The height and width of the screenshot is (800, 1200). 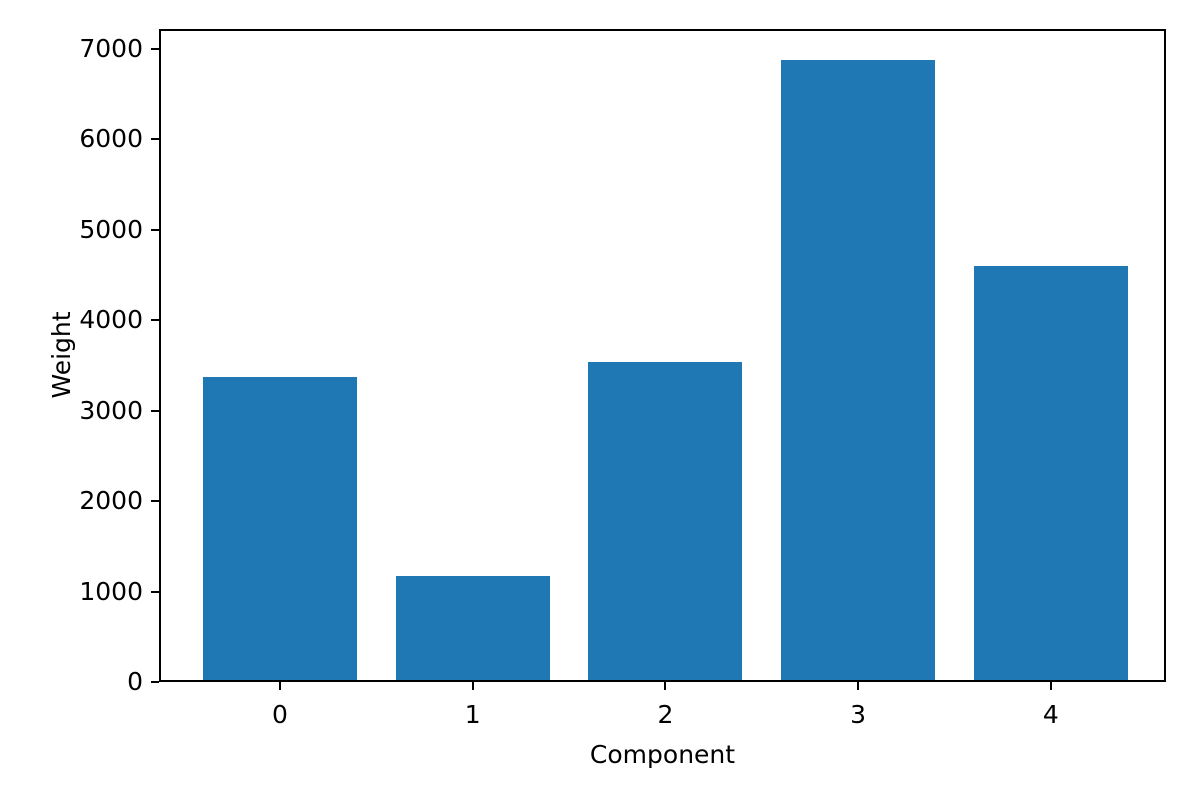 I want to click on x-tick-label: 1, so click(x=472, y=714).